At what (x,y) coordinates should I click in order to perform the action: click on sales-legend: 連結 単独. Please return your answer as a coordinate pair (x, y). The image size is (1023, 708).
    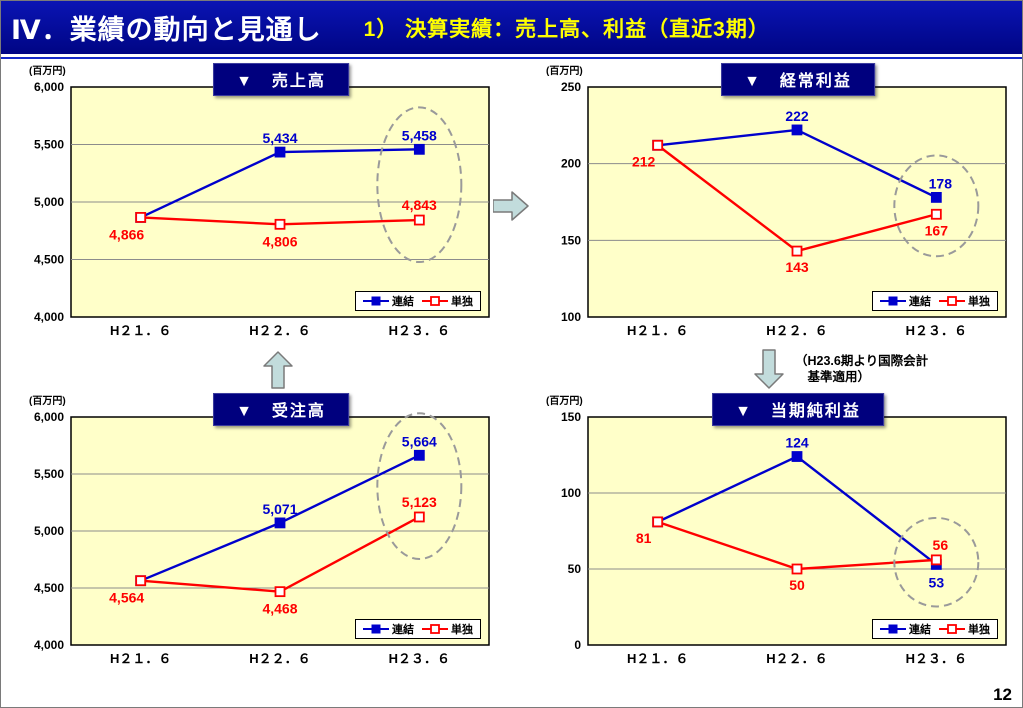
    Looking at the image, I should click on (418, 301).